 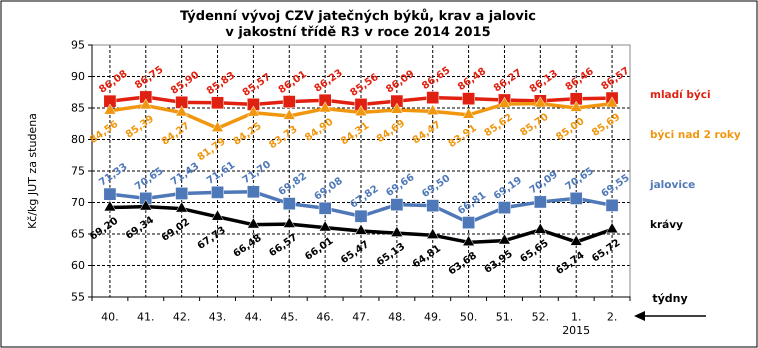 I want to click on chart-title: Týdenní vývoj CZV jatečných býků, krav a jalovic v jakostní třídě R3 v roce 2014 2015, so click(x=358, y=24).